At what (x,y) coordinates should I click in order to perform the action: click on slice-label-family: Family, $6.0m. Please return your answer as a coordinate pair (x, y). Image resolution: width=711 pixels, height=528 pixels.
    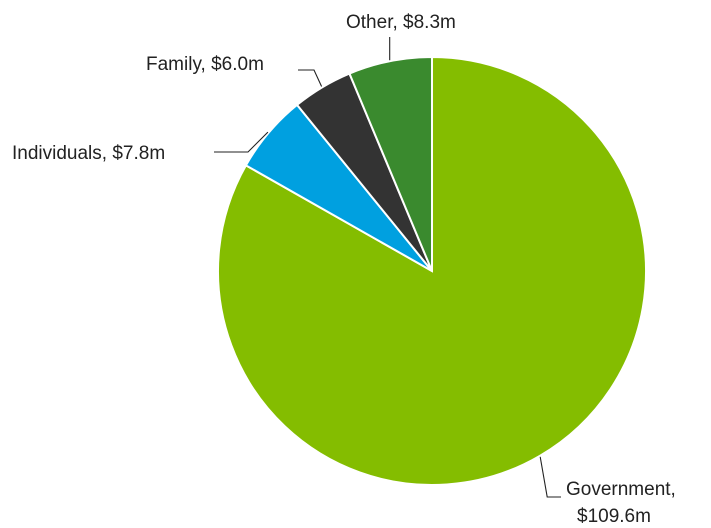
    Looking at the image, I should click on (205, 64).